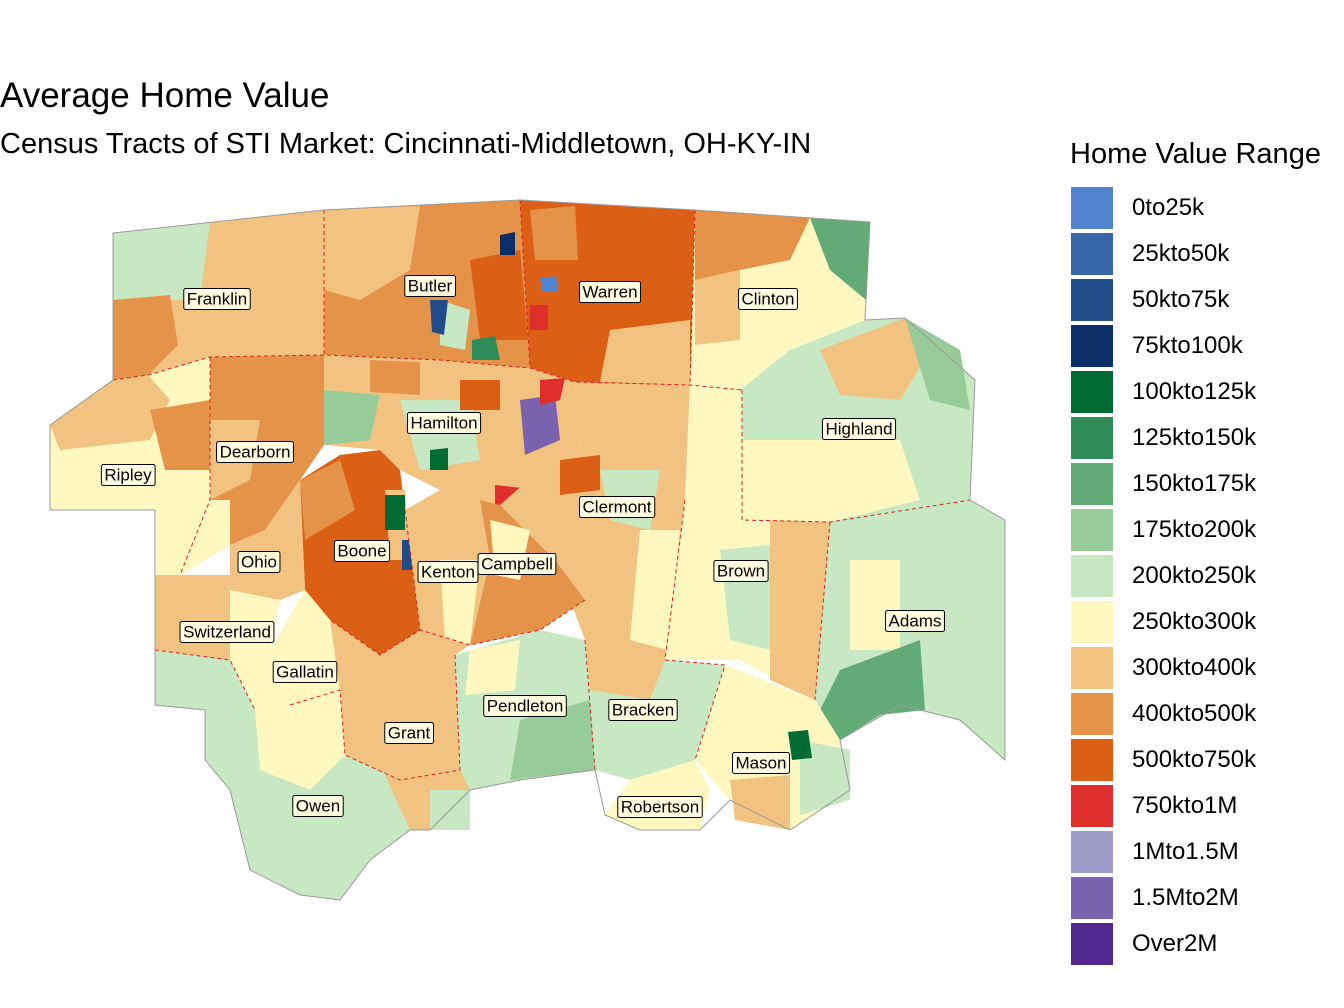 The width and height of the screenshot is (1344, 1008). What do you see at coordinates (395, 377) in the screenshot?
I see `hamilton-tract-h` at bounding box center [395, 377].